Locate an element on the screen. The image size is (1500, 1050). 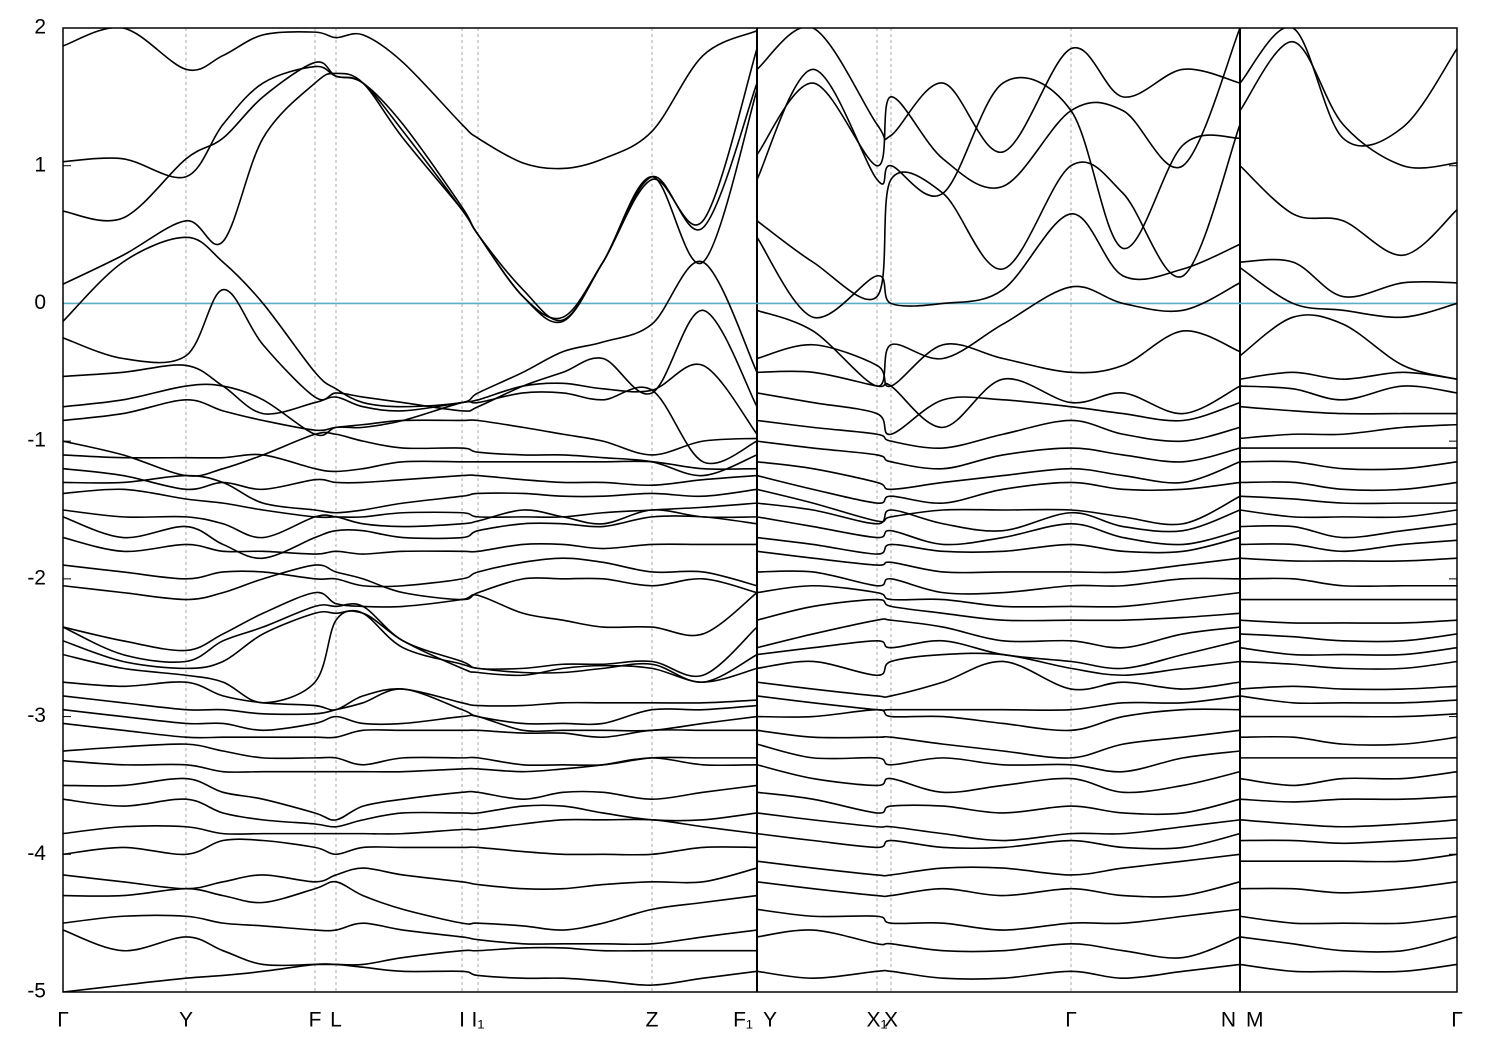
y-tick-label: -4 is located at coordinates (36, 853).